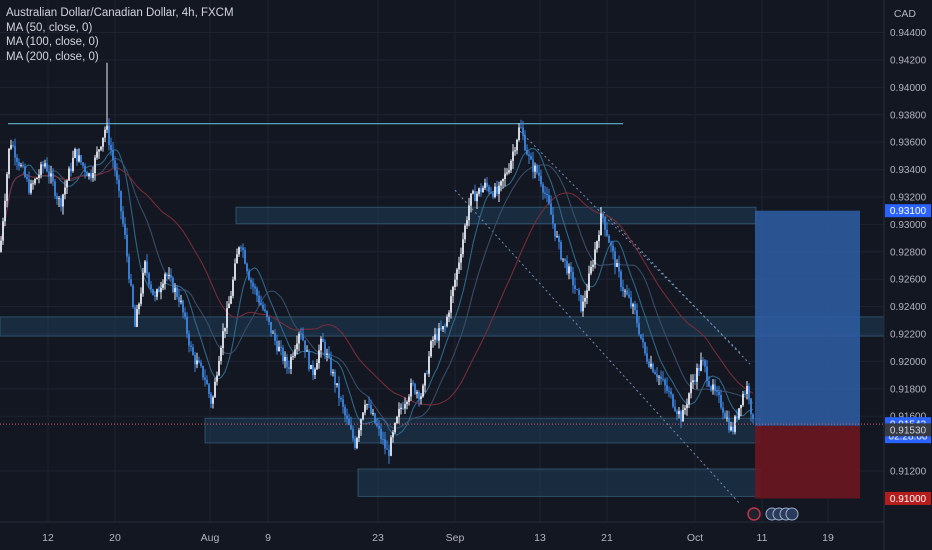 This screenshot has width=932, height=550. What do you see at coordinates (908, 60) in the screenshot?
I see `price-tick-label: 0.94200` at bounding box center [908, 60].